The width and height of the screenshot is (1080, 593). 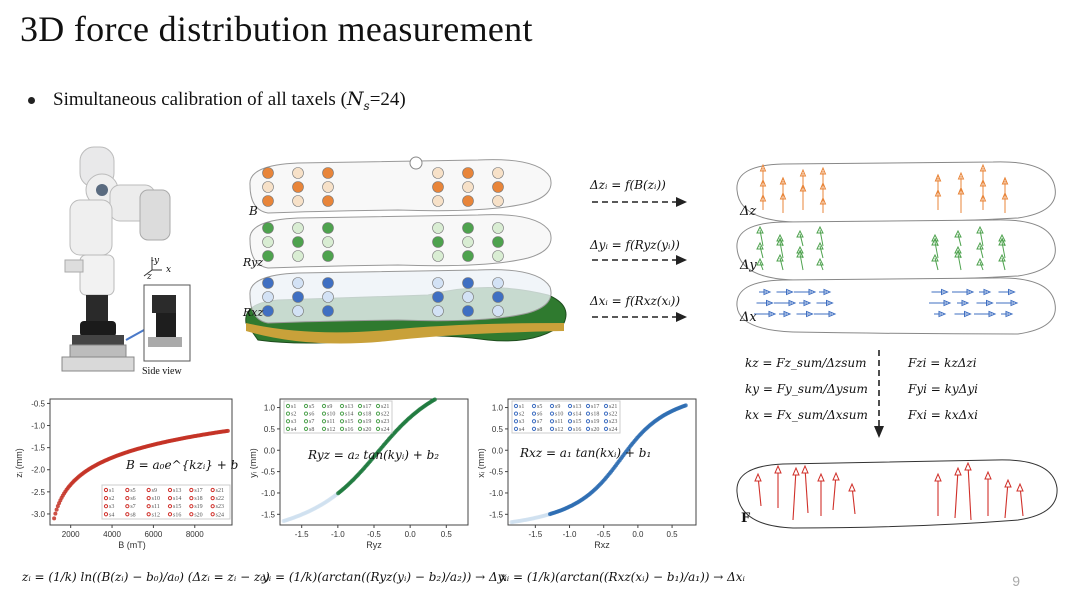 I want to click on robot-photo, so click(x=120, y=257).